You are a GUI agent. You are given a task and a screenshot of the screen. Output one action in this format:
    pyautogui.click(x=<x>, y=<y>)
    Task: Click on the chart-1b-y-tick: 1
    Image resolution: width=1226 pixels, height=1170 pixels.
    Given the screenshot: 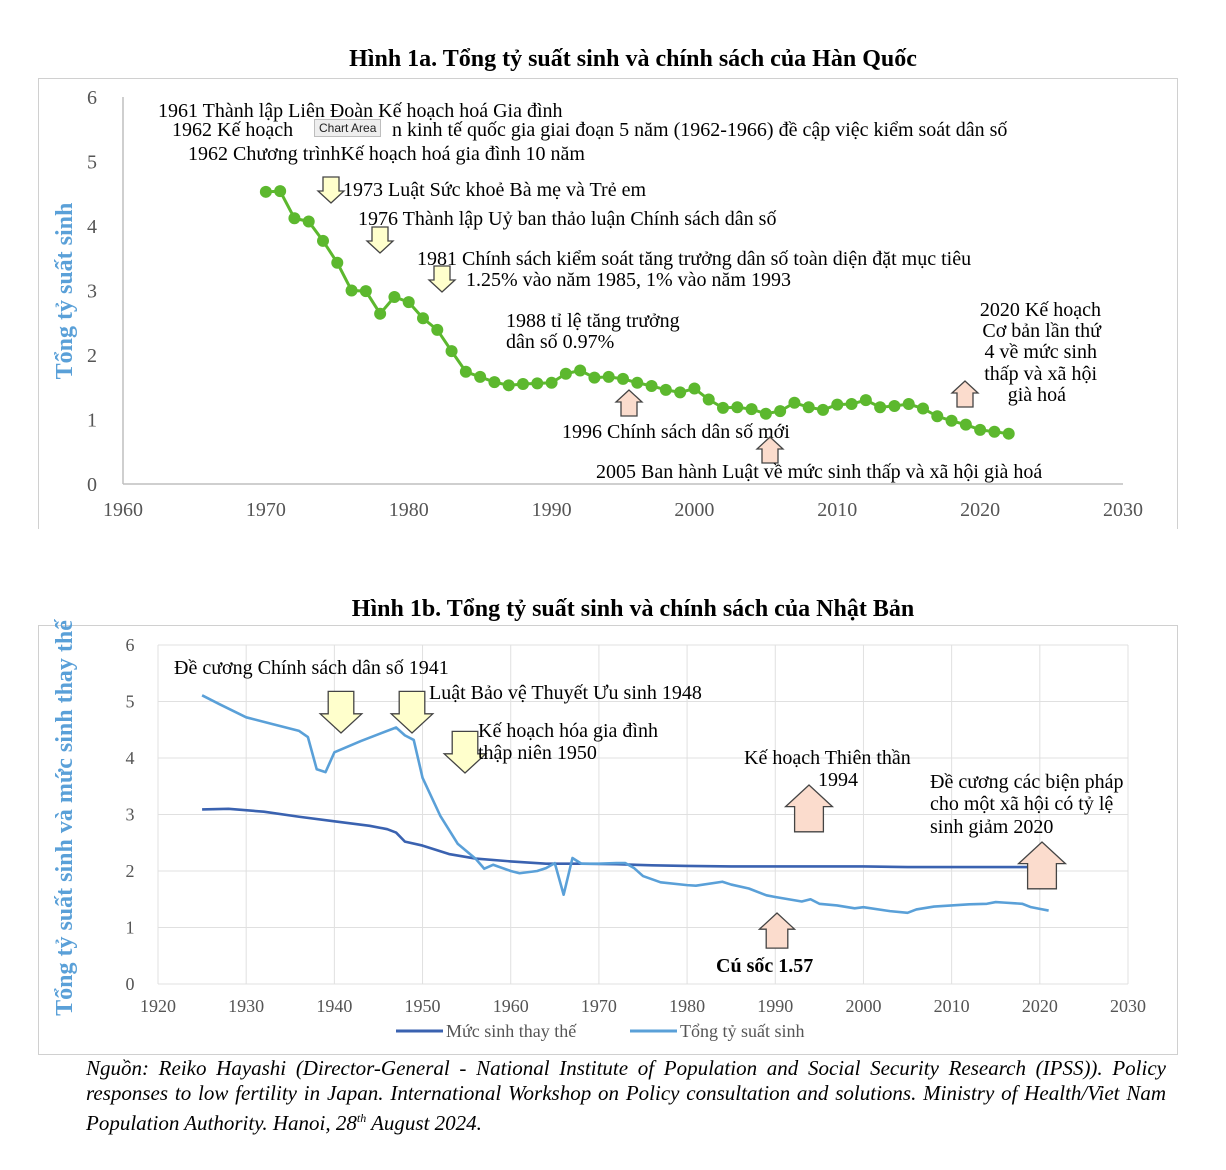 What is the action you would take?
    pyautogui.click(x=130, y=928)
    